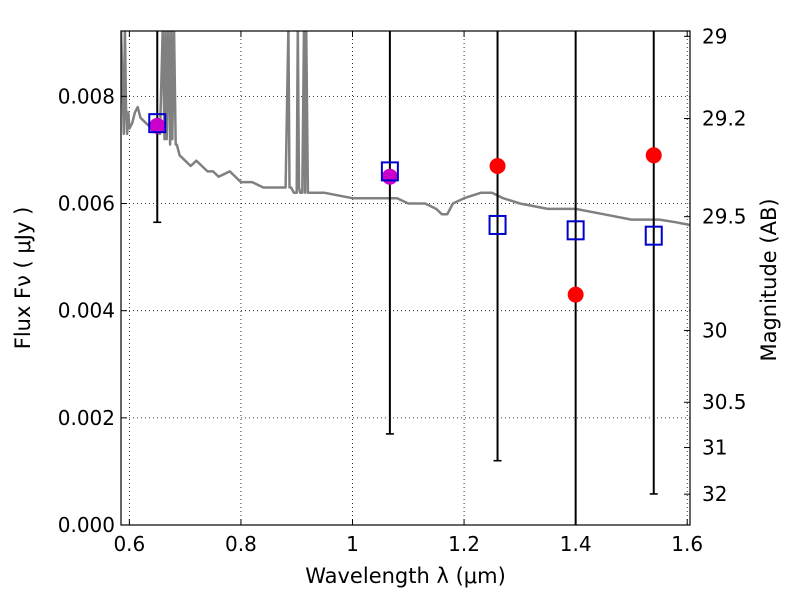  I want to click on mag-tick-label: 30, so click(714, 330).